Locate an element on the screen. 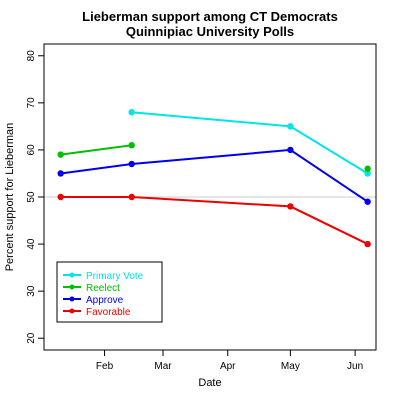  x-tick-label: Mar is located at coordinates (163, 366).